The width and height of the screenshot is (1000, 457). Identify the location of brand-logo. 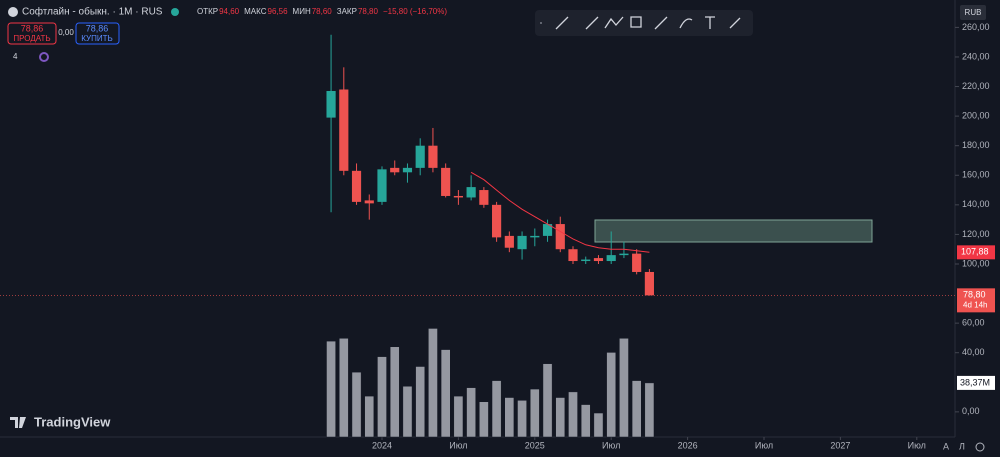
(18, 422).